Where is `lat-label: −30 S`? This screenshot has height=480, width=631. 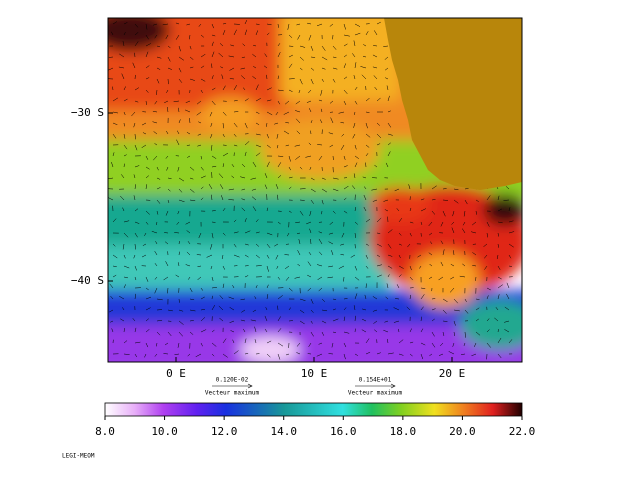
lat-label: −30 S is located at coordinates (87, 112).